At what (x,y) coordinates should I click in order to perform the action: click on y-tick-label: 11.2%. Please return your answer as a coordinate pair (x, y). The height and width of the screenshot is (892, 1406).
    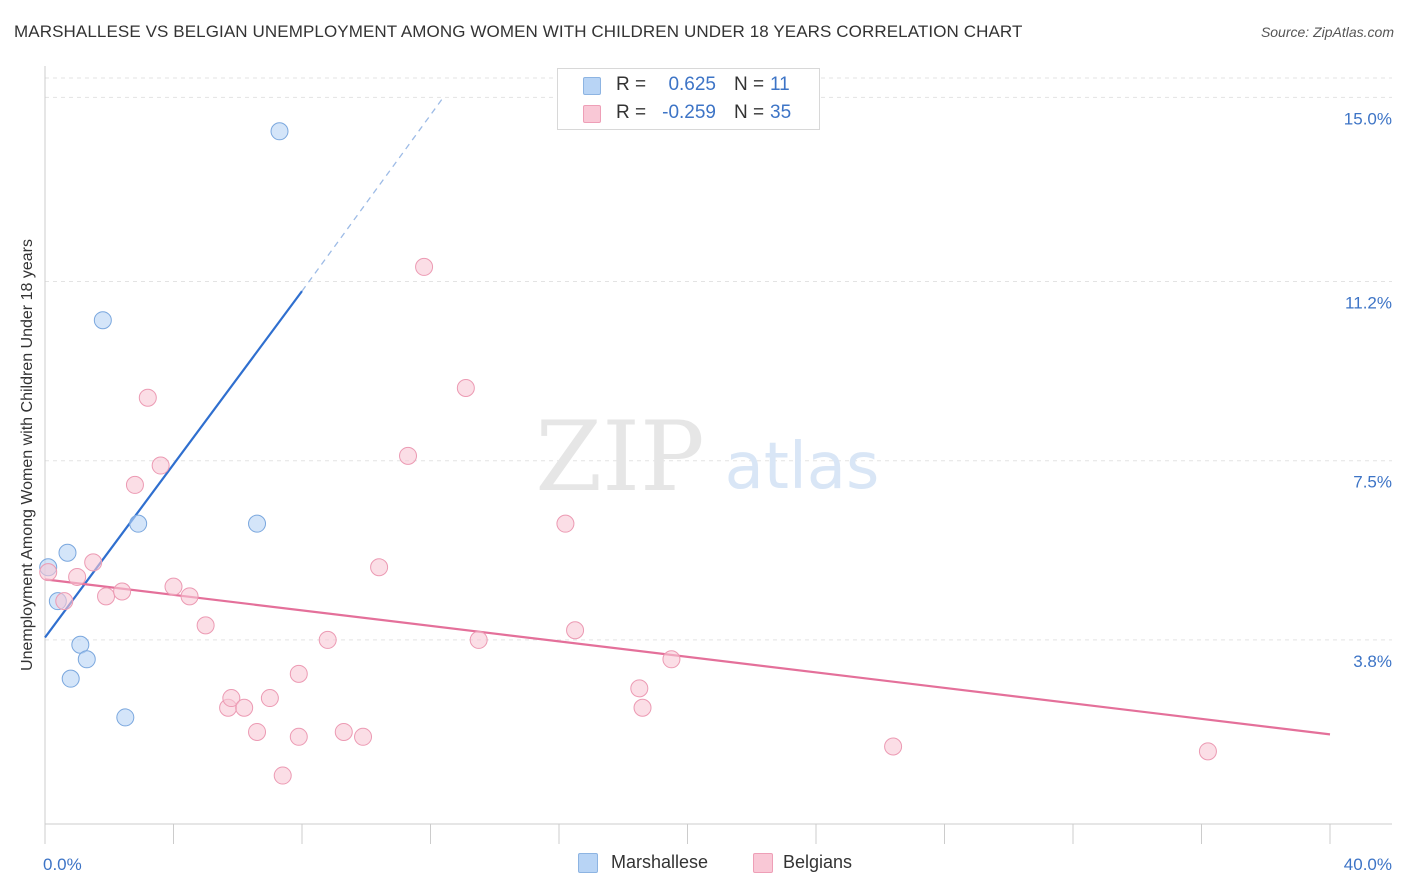
    Looking at the image, I should click on (1368, 302).